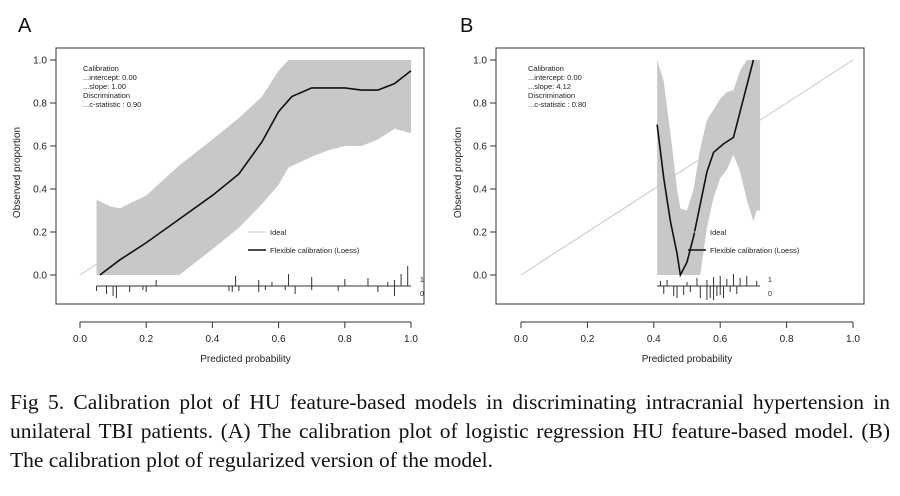 This screenshot has height=496, width=900. What do you see at coordinates (549, 86) in the screenshot?
I see `calibration-annotation: ...slope: 4.12` at bounding box center [549, 86].